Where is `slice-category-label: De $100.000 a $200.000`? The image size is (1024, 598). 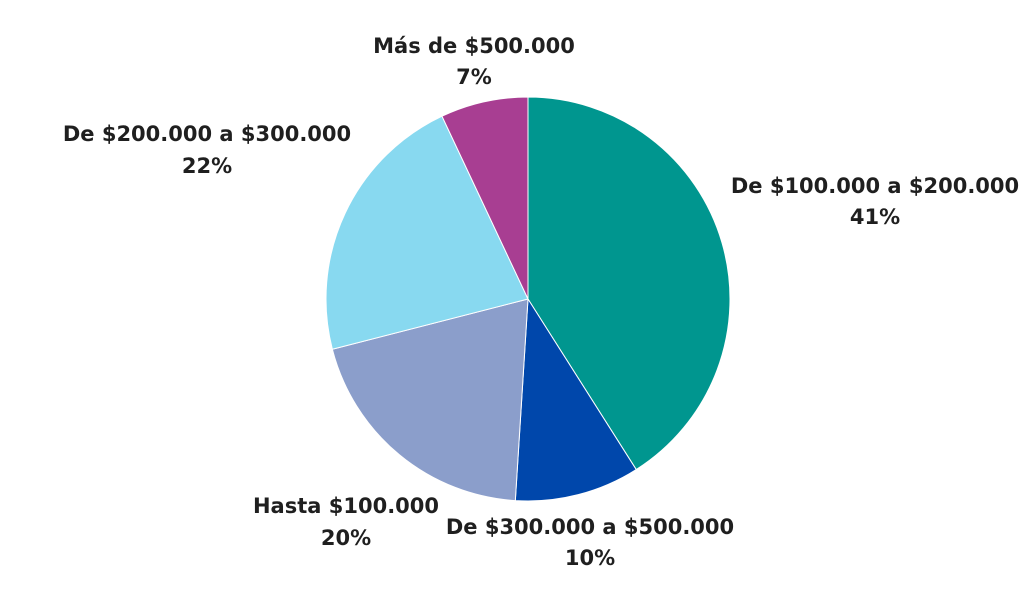 slice-category-label: De $100.000 a $200.000 is located at coordinates (875, 186).